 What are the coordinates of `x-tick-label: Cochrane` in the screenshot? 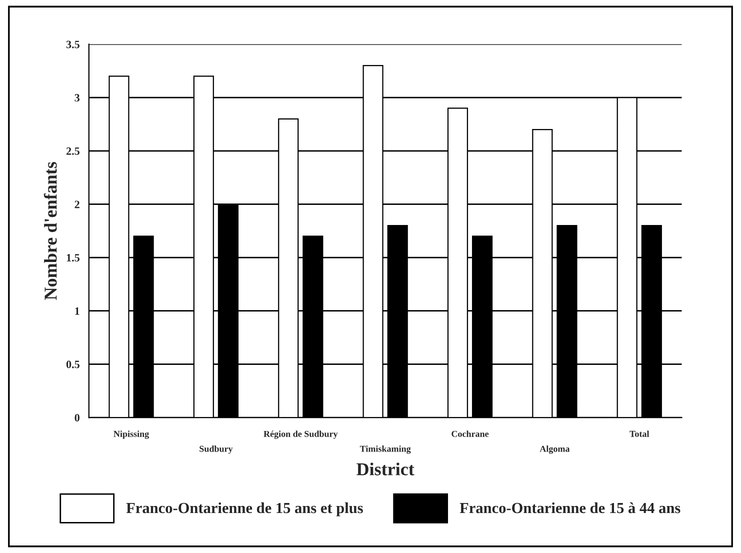 It's located at (470, 433).